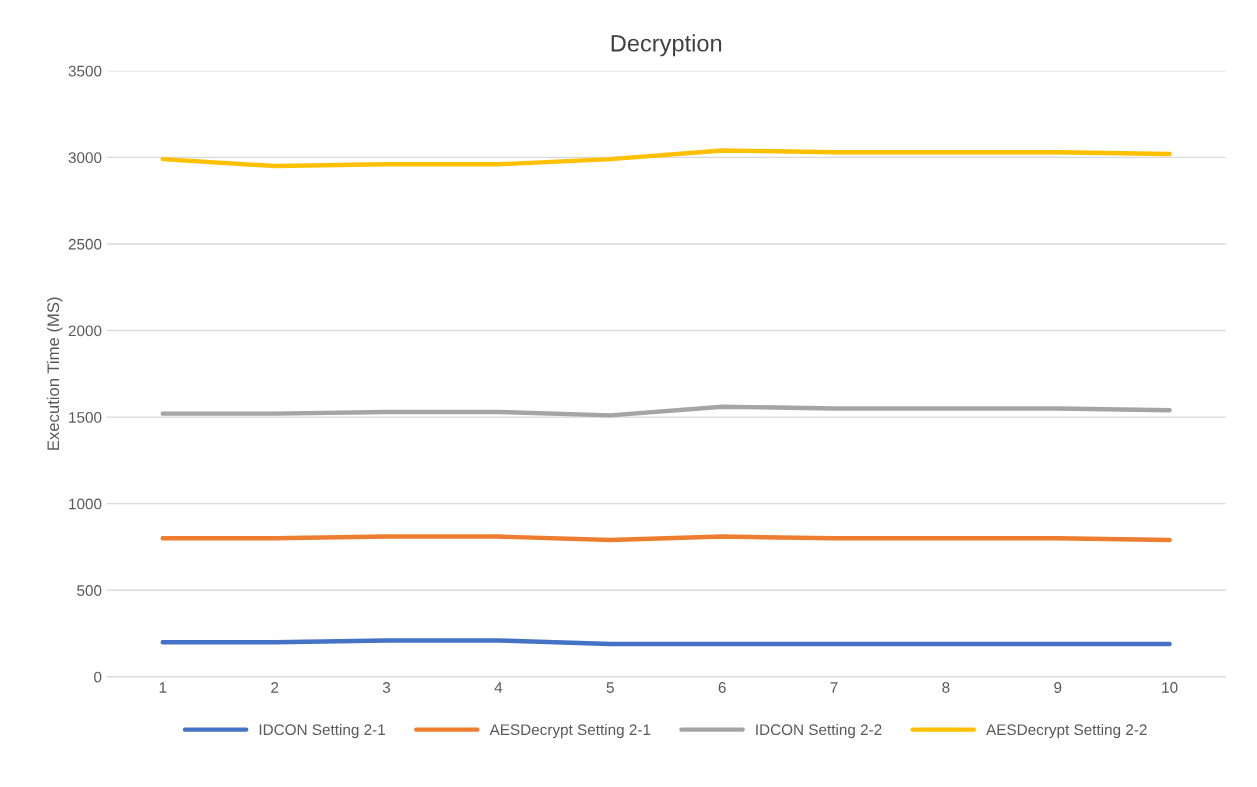  Describe the element at coordinates (322, 731) in the screenshot. I see `legend-label: IDCON Setting 2-1` at that location.